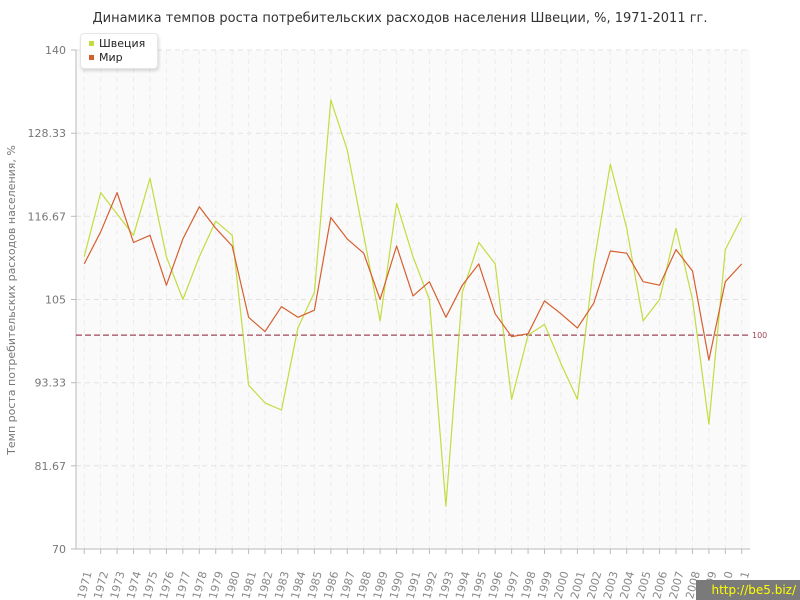 Image resolution: width=800 pixels, height=600 pixels. Describe the element at coordinates (47, 216) in the screenshot. I see `y-tick-label: 116.67` at that location.